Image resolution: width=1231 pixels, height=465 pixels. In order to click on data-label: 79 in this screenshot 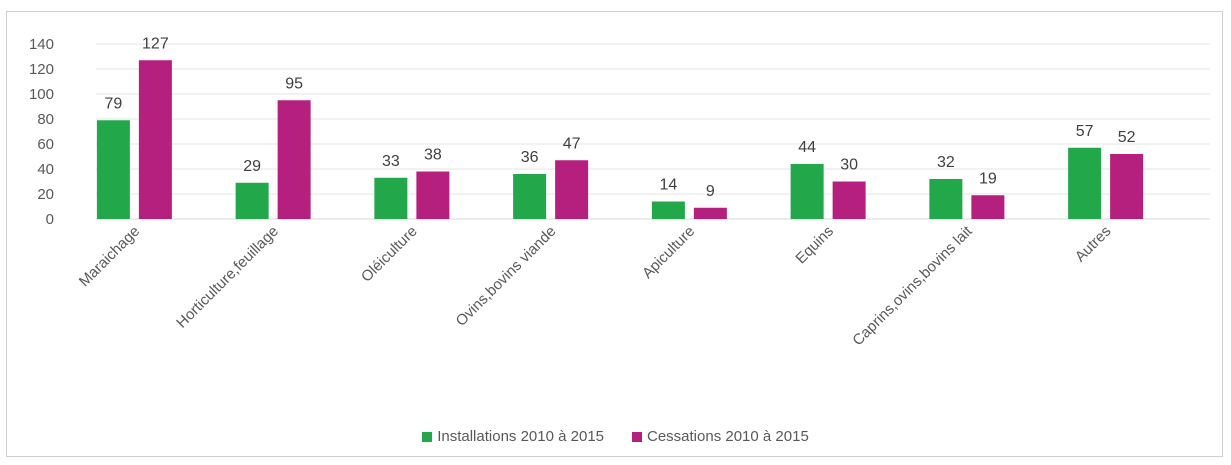, I will do `click(113, 103)`.